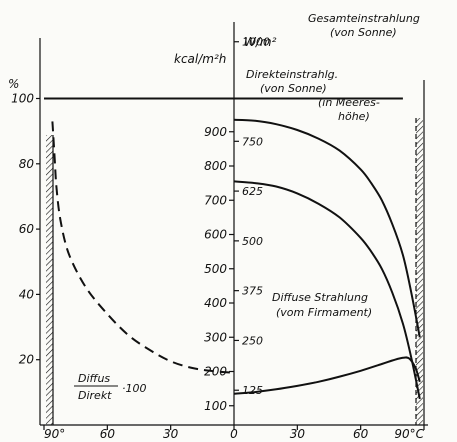  What do you see at coordinates (215, 337) in the screenshot?
I see `wm2-tick-label: 300` at bounding box center [215, 337].